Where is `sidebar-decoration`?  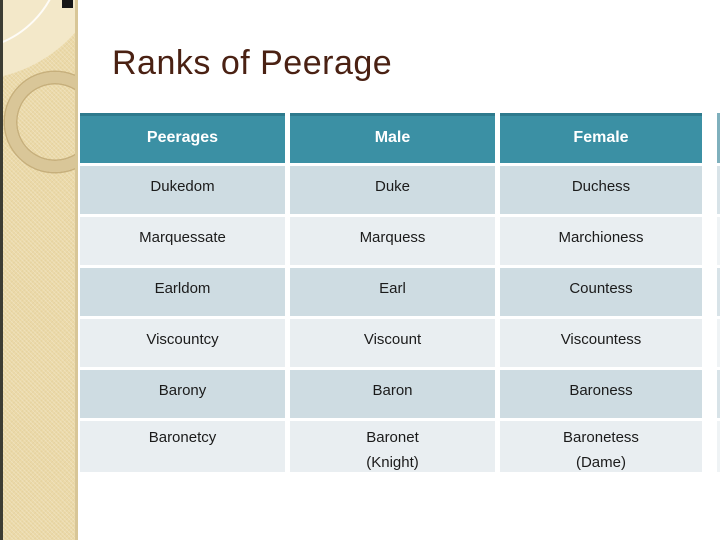 sidebar-decoration is located at coordinates (39, 270).